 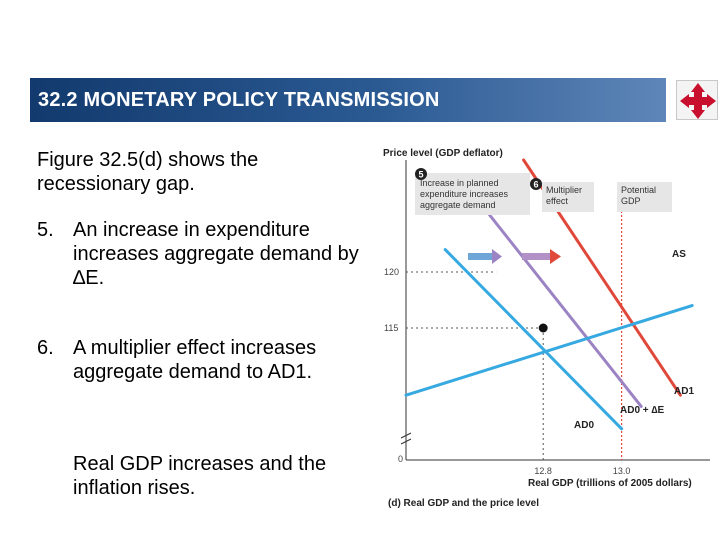 What do you see at coordinates (45, 348) in the screenshot?
I see `list-item-number: 6.` at bounding box center [45, 348].